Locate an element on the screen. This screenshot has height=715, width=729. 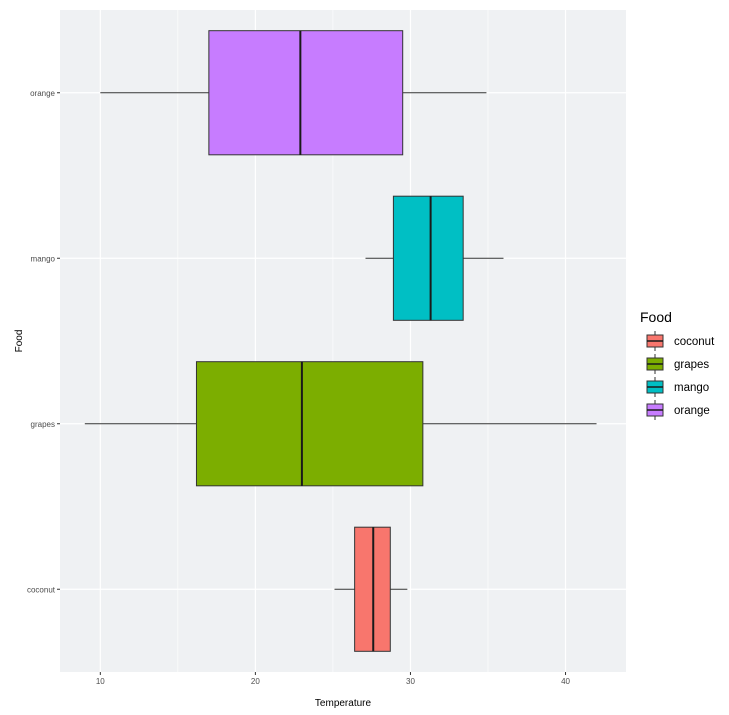
y-tick-label: orange is located at coordinates (42, 93).